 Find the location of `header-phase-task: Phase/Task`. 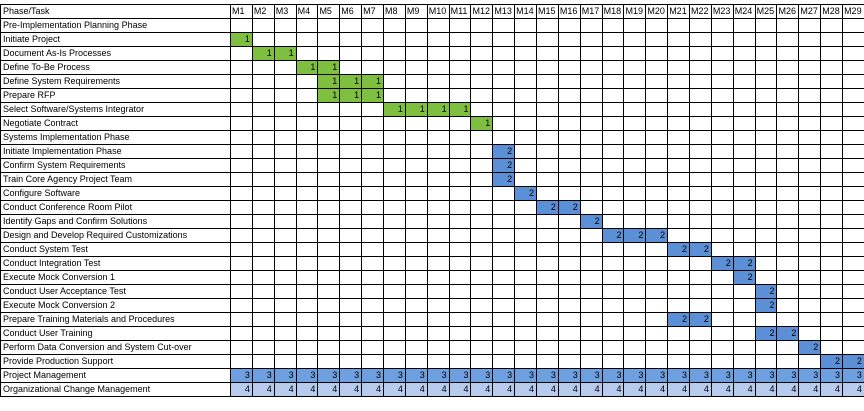

header-phase-task: Phase/Task is located at coordinates (115, 11).